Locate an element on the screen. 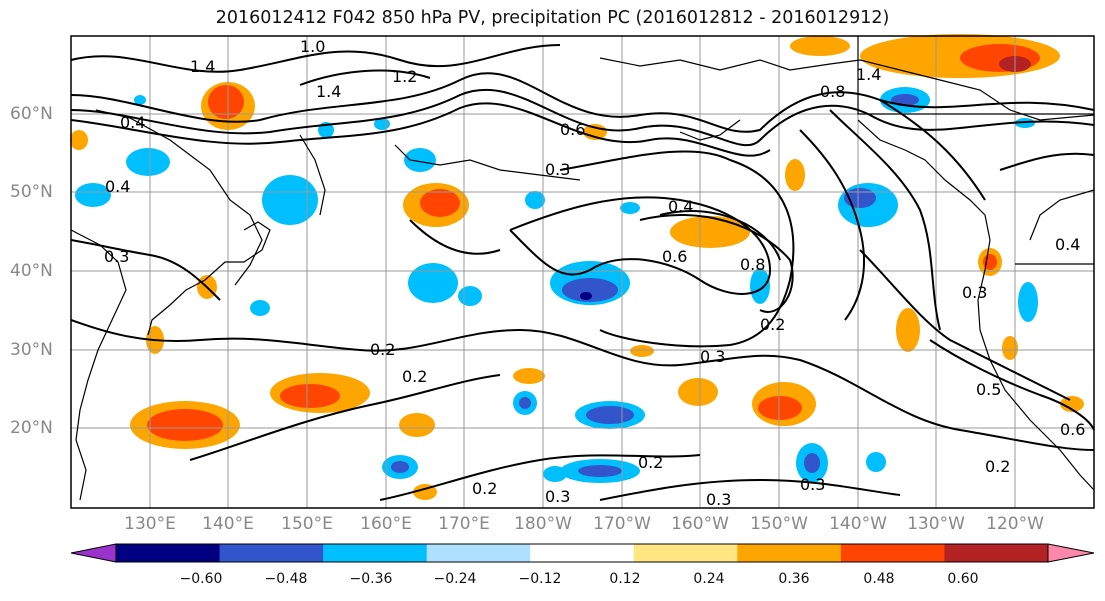  colorbar-outline is located at coordinates (582, 553).